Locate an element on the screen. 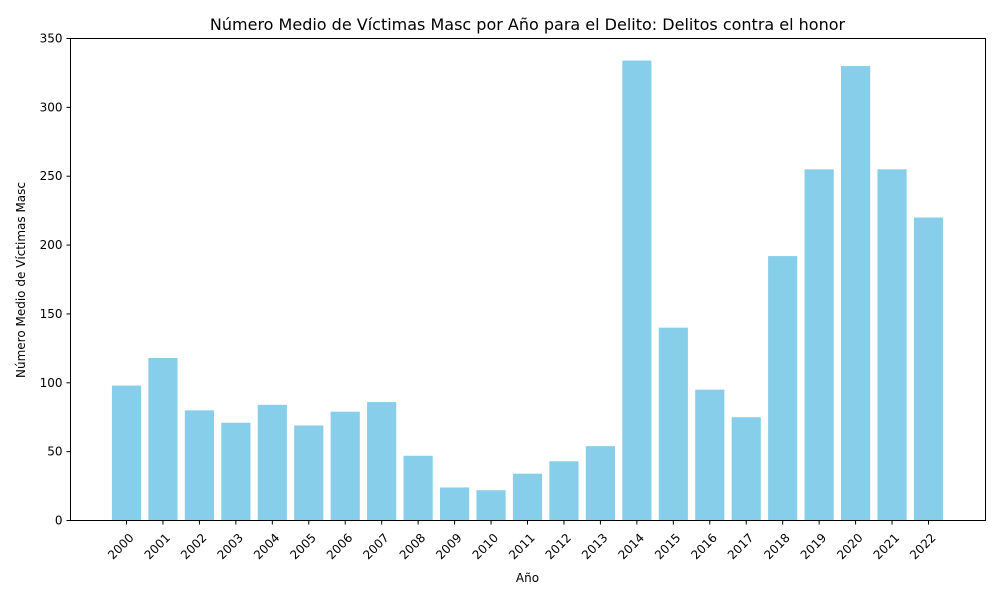 The width and height of the screenshot is (1000, 604). bar-2002 is located at coordinates (199, 465).